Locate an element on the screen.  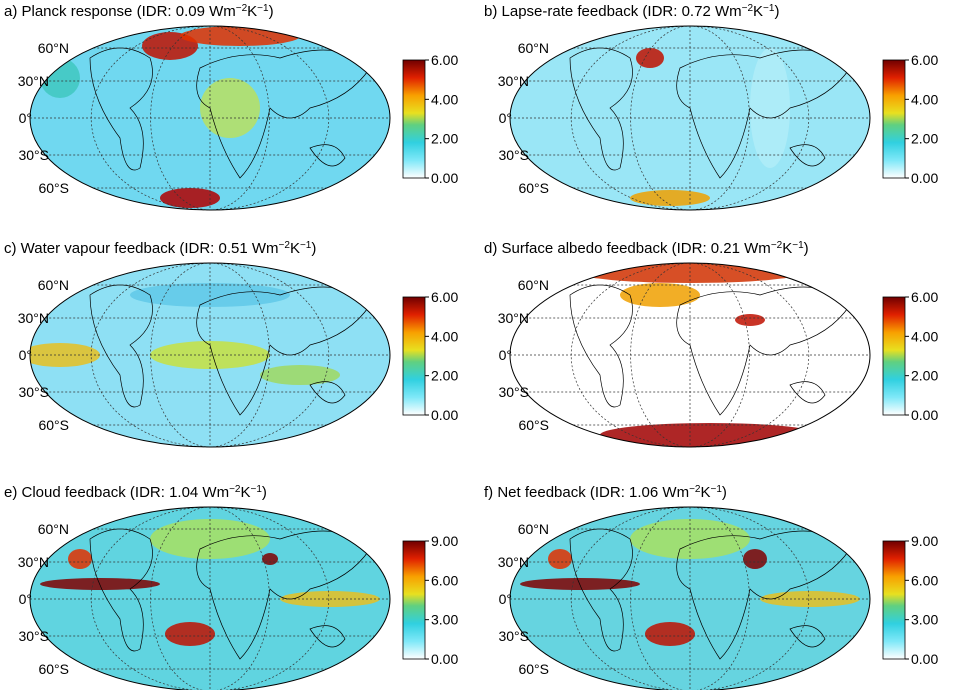
panel-title: f) Net feedback (IDR: 1.06 Wm−2K−1) is located at coordinates (605, 493).